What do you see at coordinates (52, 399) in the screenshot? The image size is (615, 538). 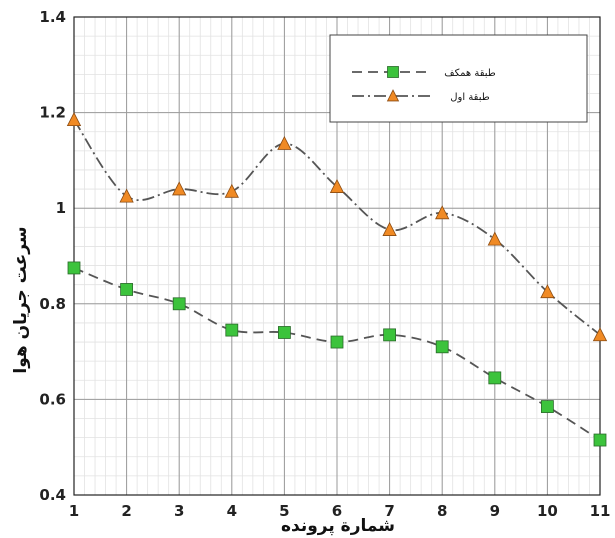 I see `y-tick-label: 0.6` at bounding box center [52, 399].